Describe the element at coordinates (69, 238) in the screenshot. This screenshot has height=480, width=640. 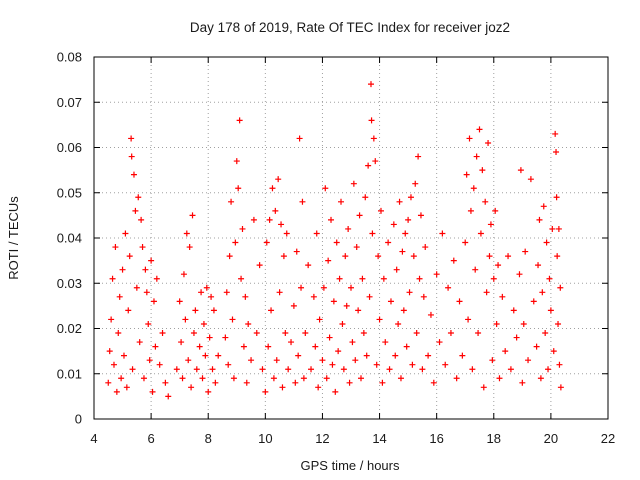
I see `y-tick-labels: 0 0.01 0.02 0.03 0.04 0.05 0.06 0.07 0.08` at that location.